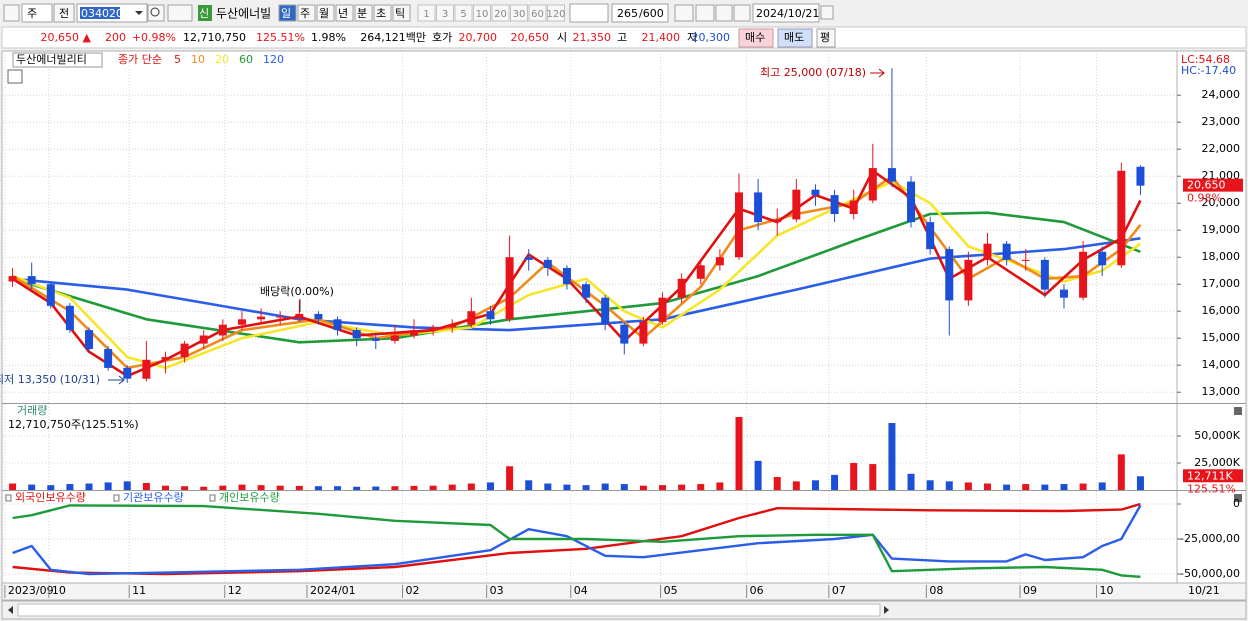  What do you see at coordinates (684, 13) in the screenshot?
I see `candle-button` at bounding box center [684, 13].